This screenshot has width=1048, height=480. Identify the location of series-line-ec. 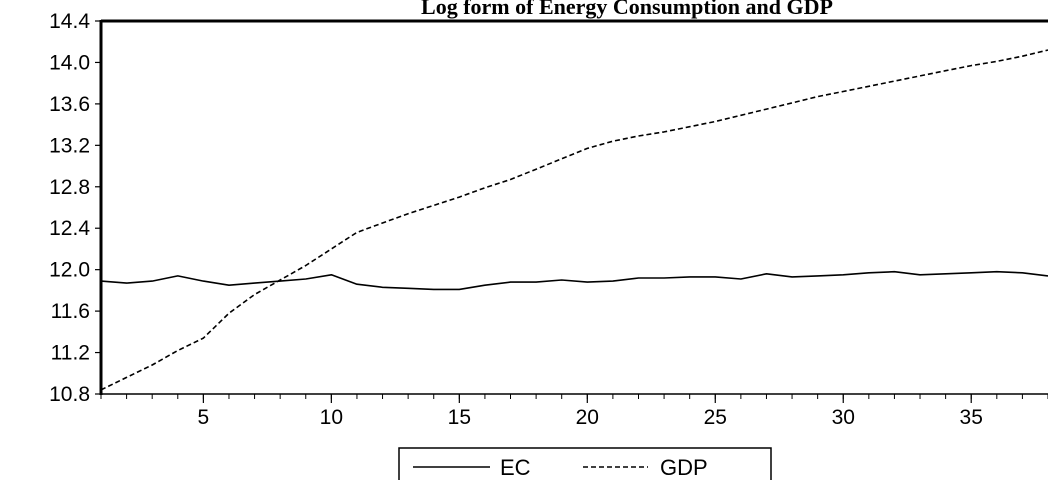
(574, 280).